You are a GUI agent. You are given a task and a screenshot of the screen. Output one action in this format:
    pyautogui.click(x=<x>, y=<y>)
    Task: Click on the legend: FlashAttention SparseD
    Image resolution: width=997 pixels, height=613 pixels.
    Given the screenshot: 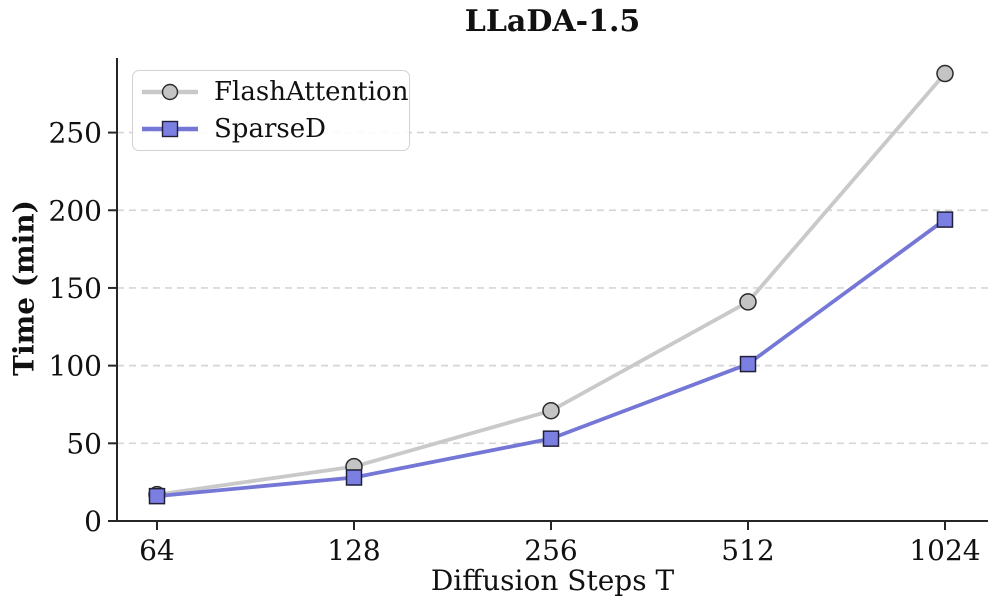 What is the action you would take?
    pyautogui.click(x=271, y=110)
    